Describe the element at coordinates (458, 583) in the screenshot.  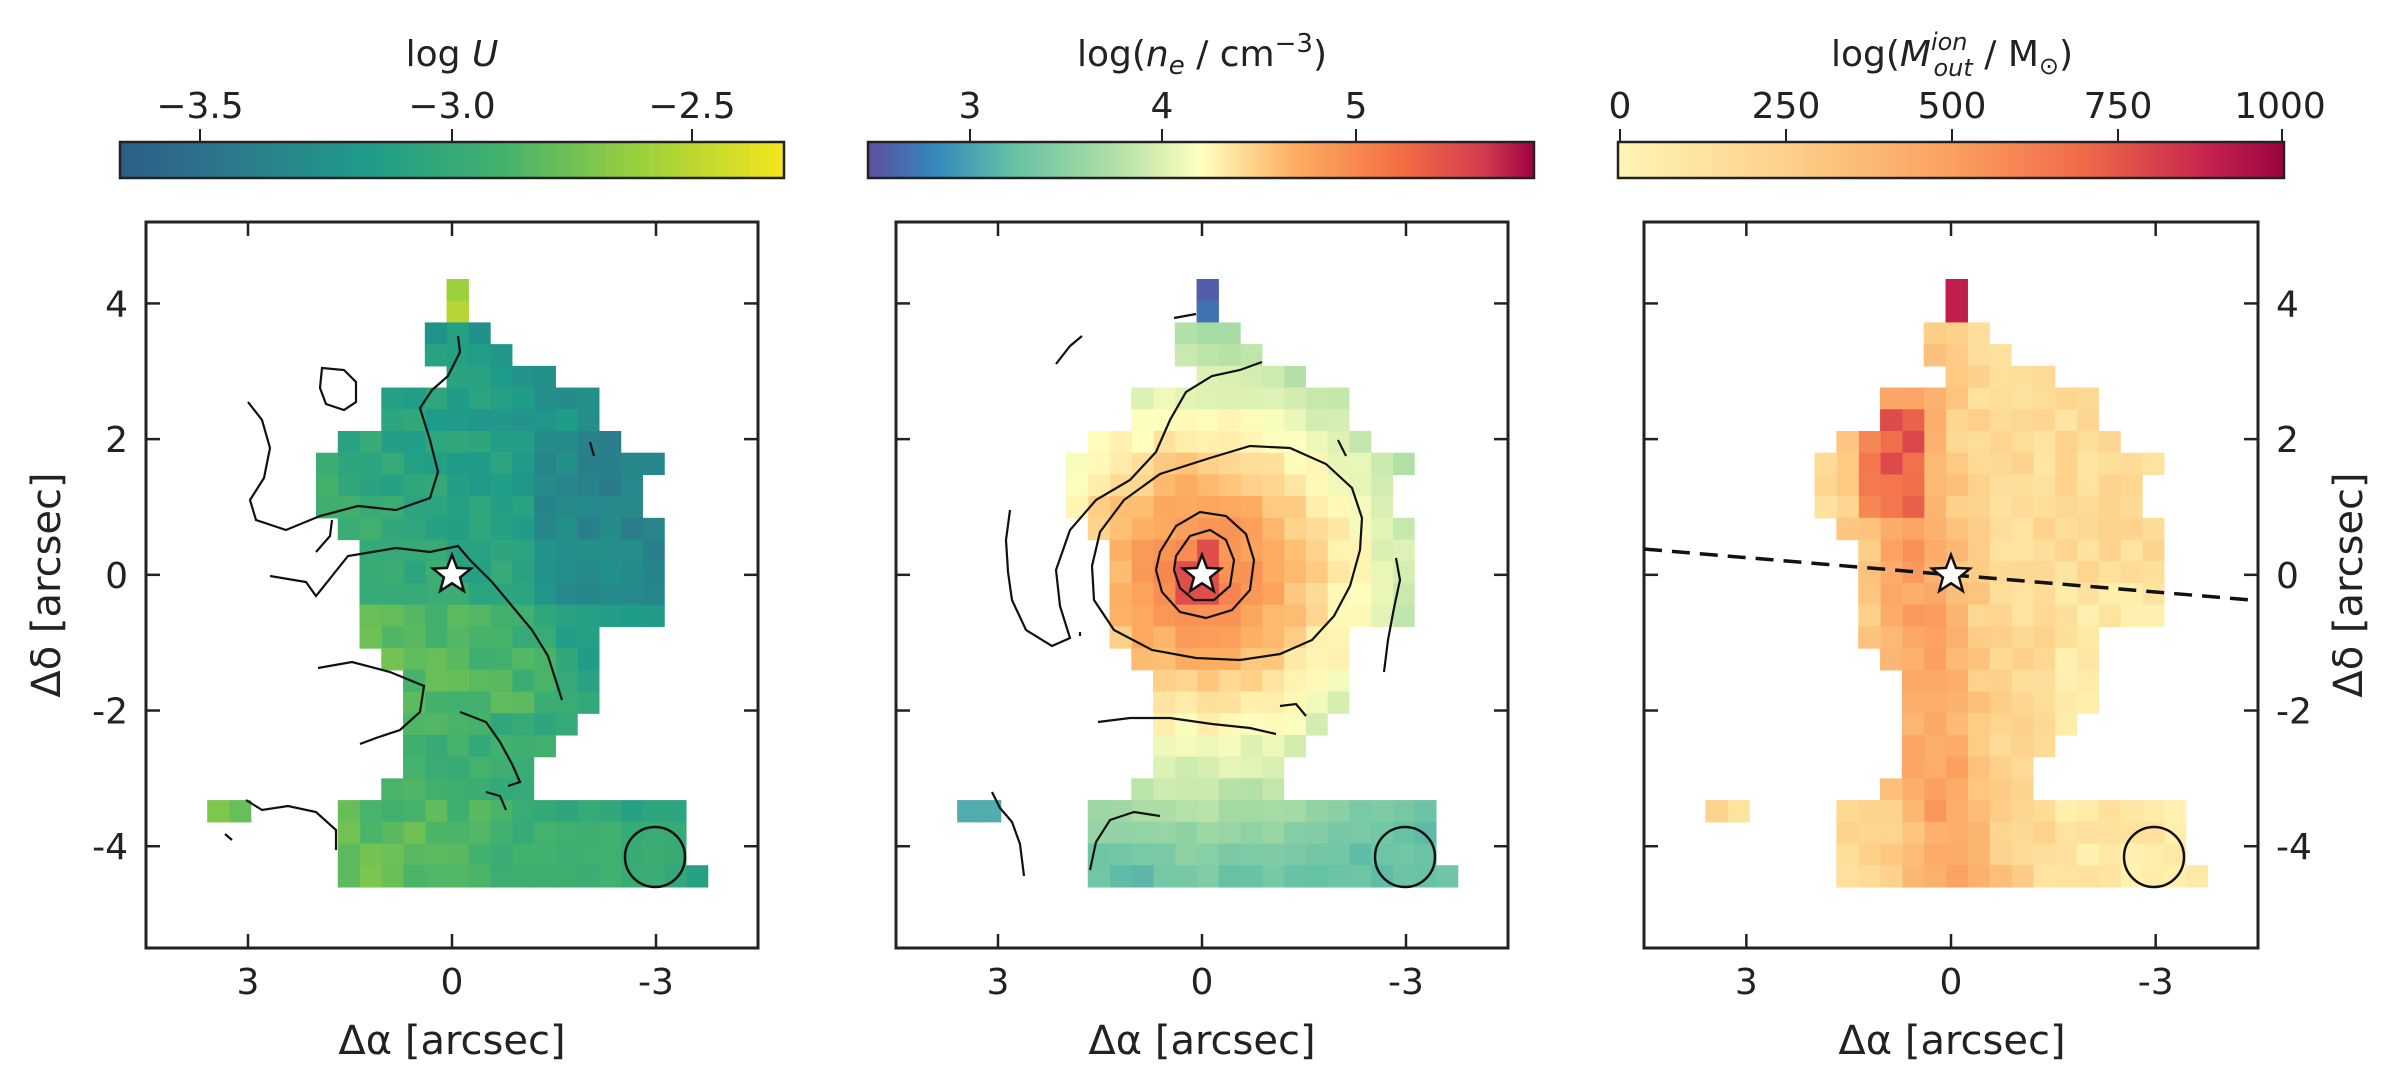
I see `pixel-map` at that location.